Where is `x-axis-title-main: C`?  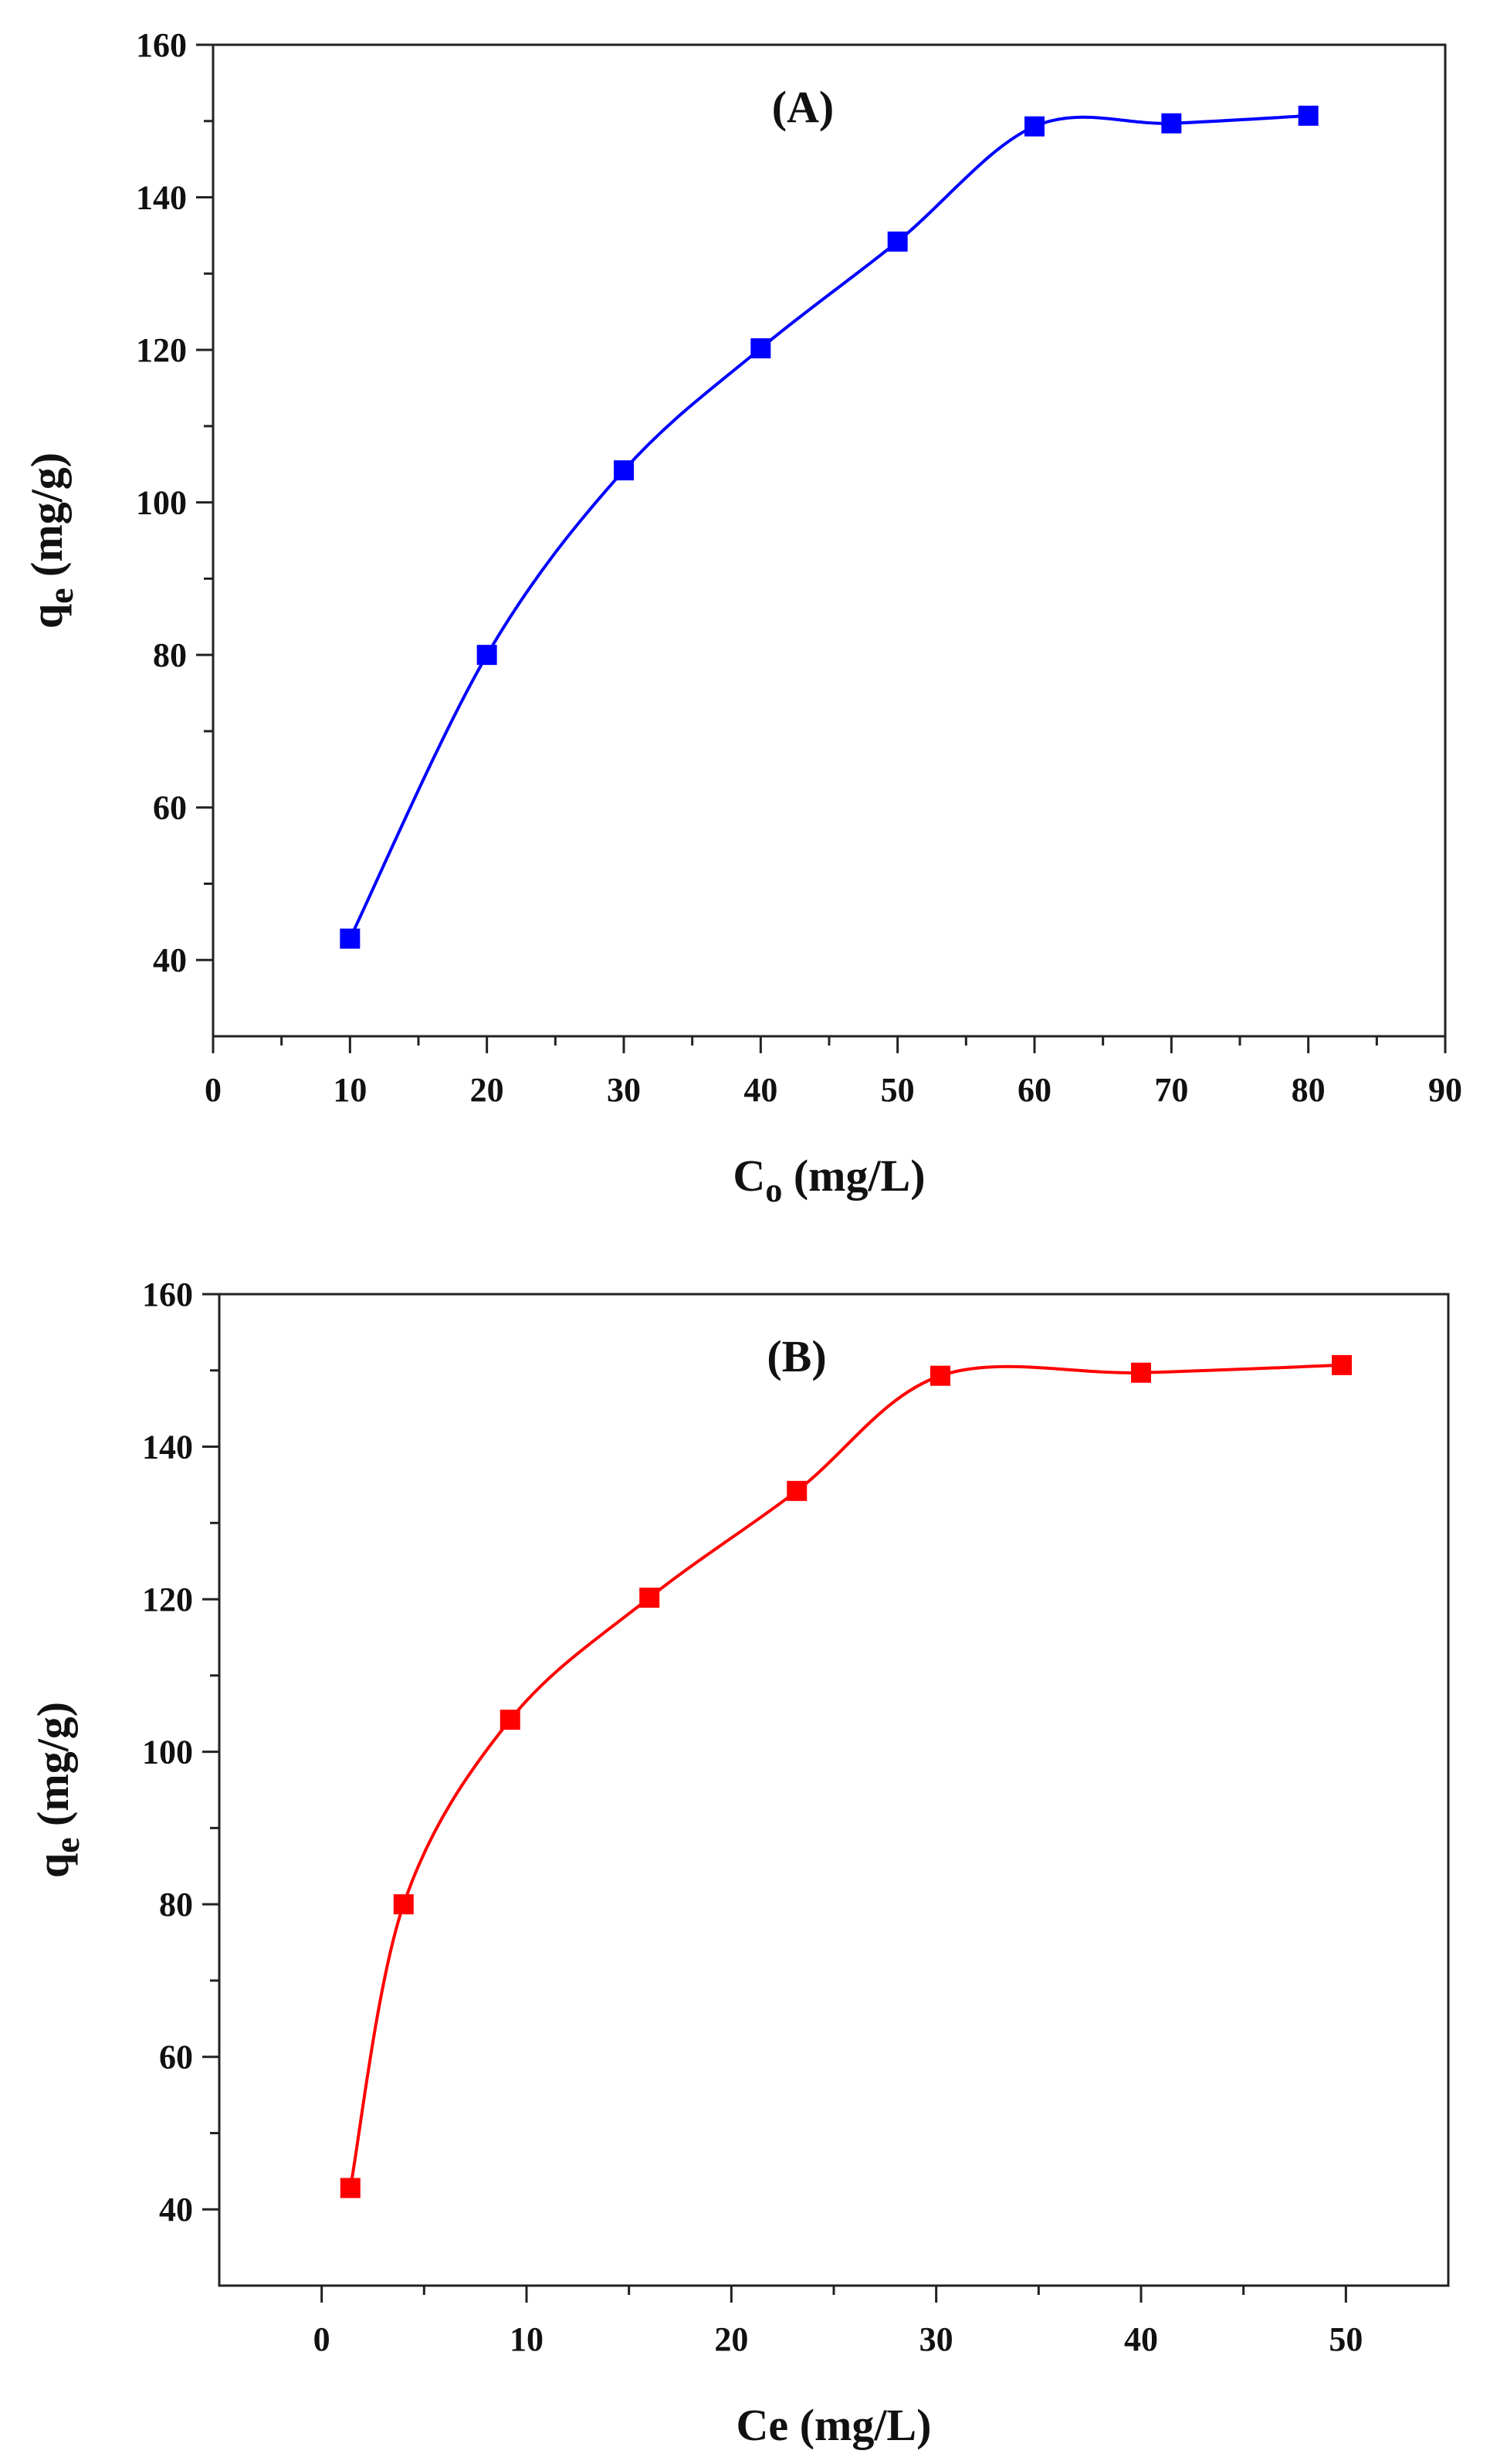 x-axis-title-main: C is located at coordinates (749, 1176).